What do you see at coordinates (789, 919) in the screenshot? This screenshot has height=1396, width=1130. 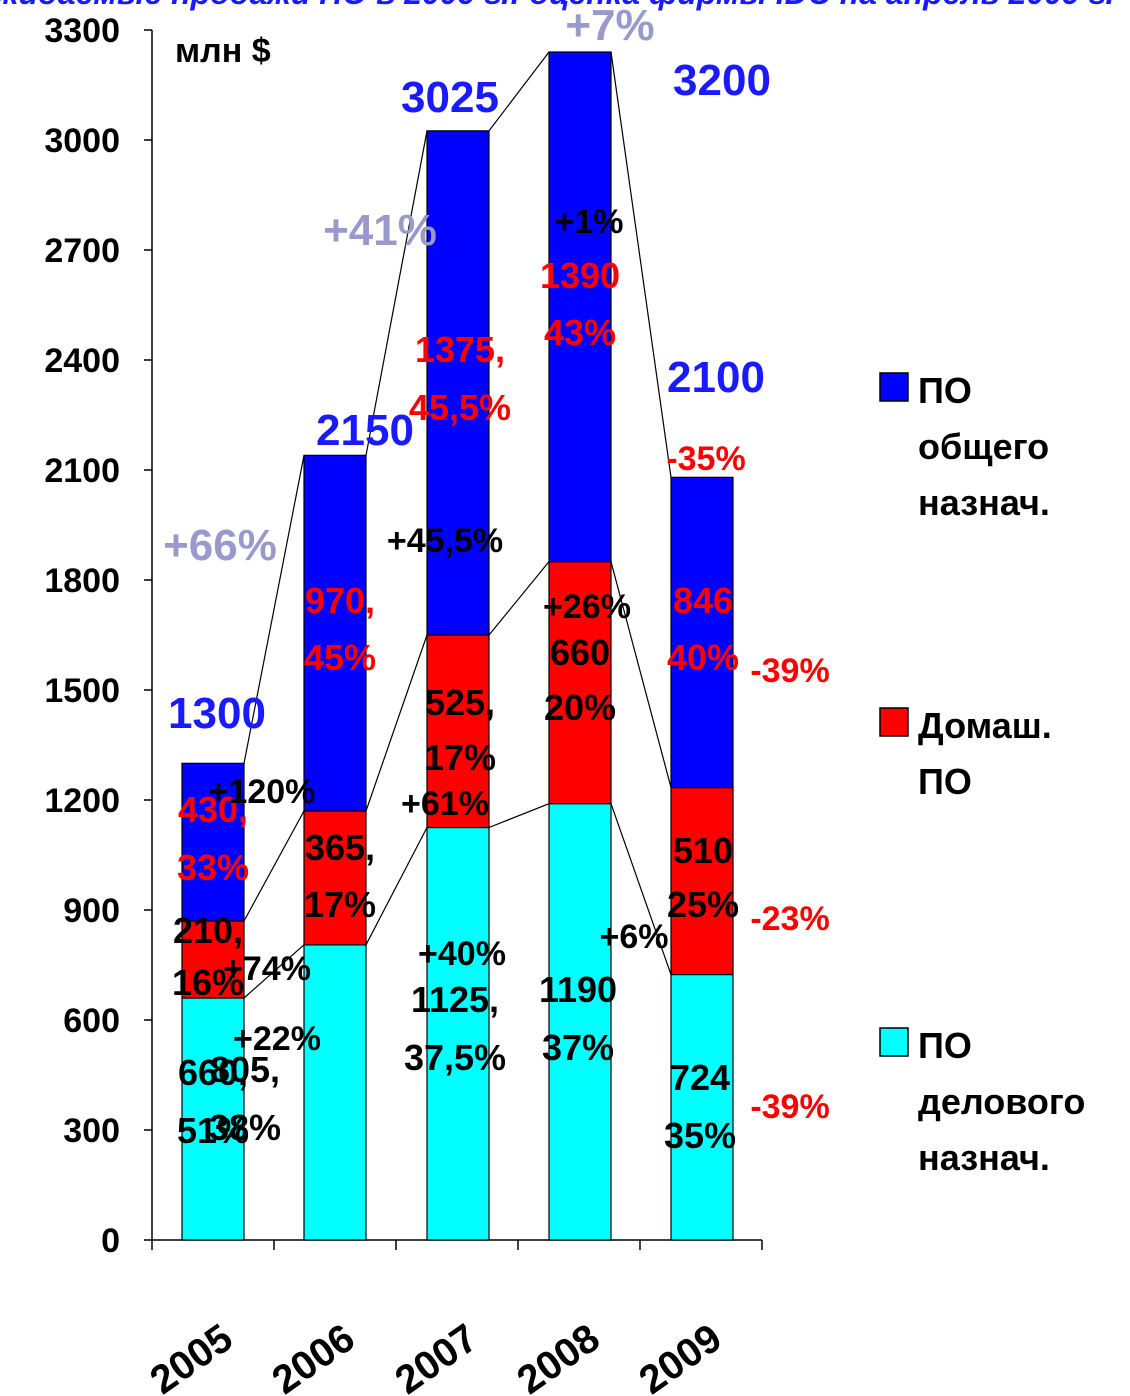 I see `home-growth-label: -23%` at bounding box center [789, 919].